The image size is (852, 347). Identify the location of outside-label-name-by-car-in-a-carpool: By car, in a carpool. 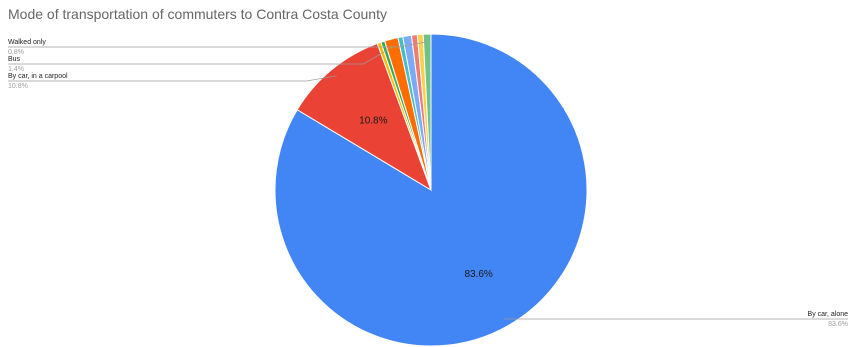
(38, 76).